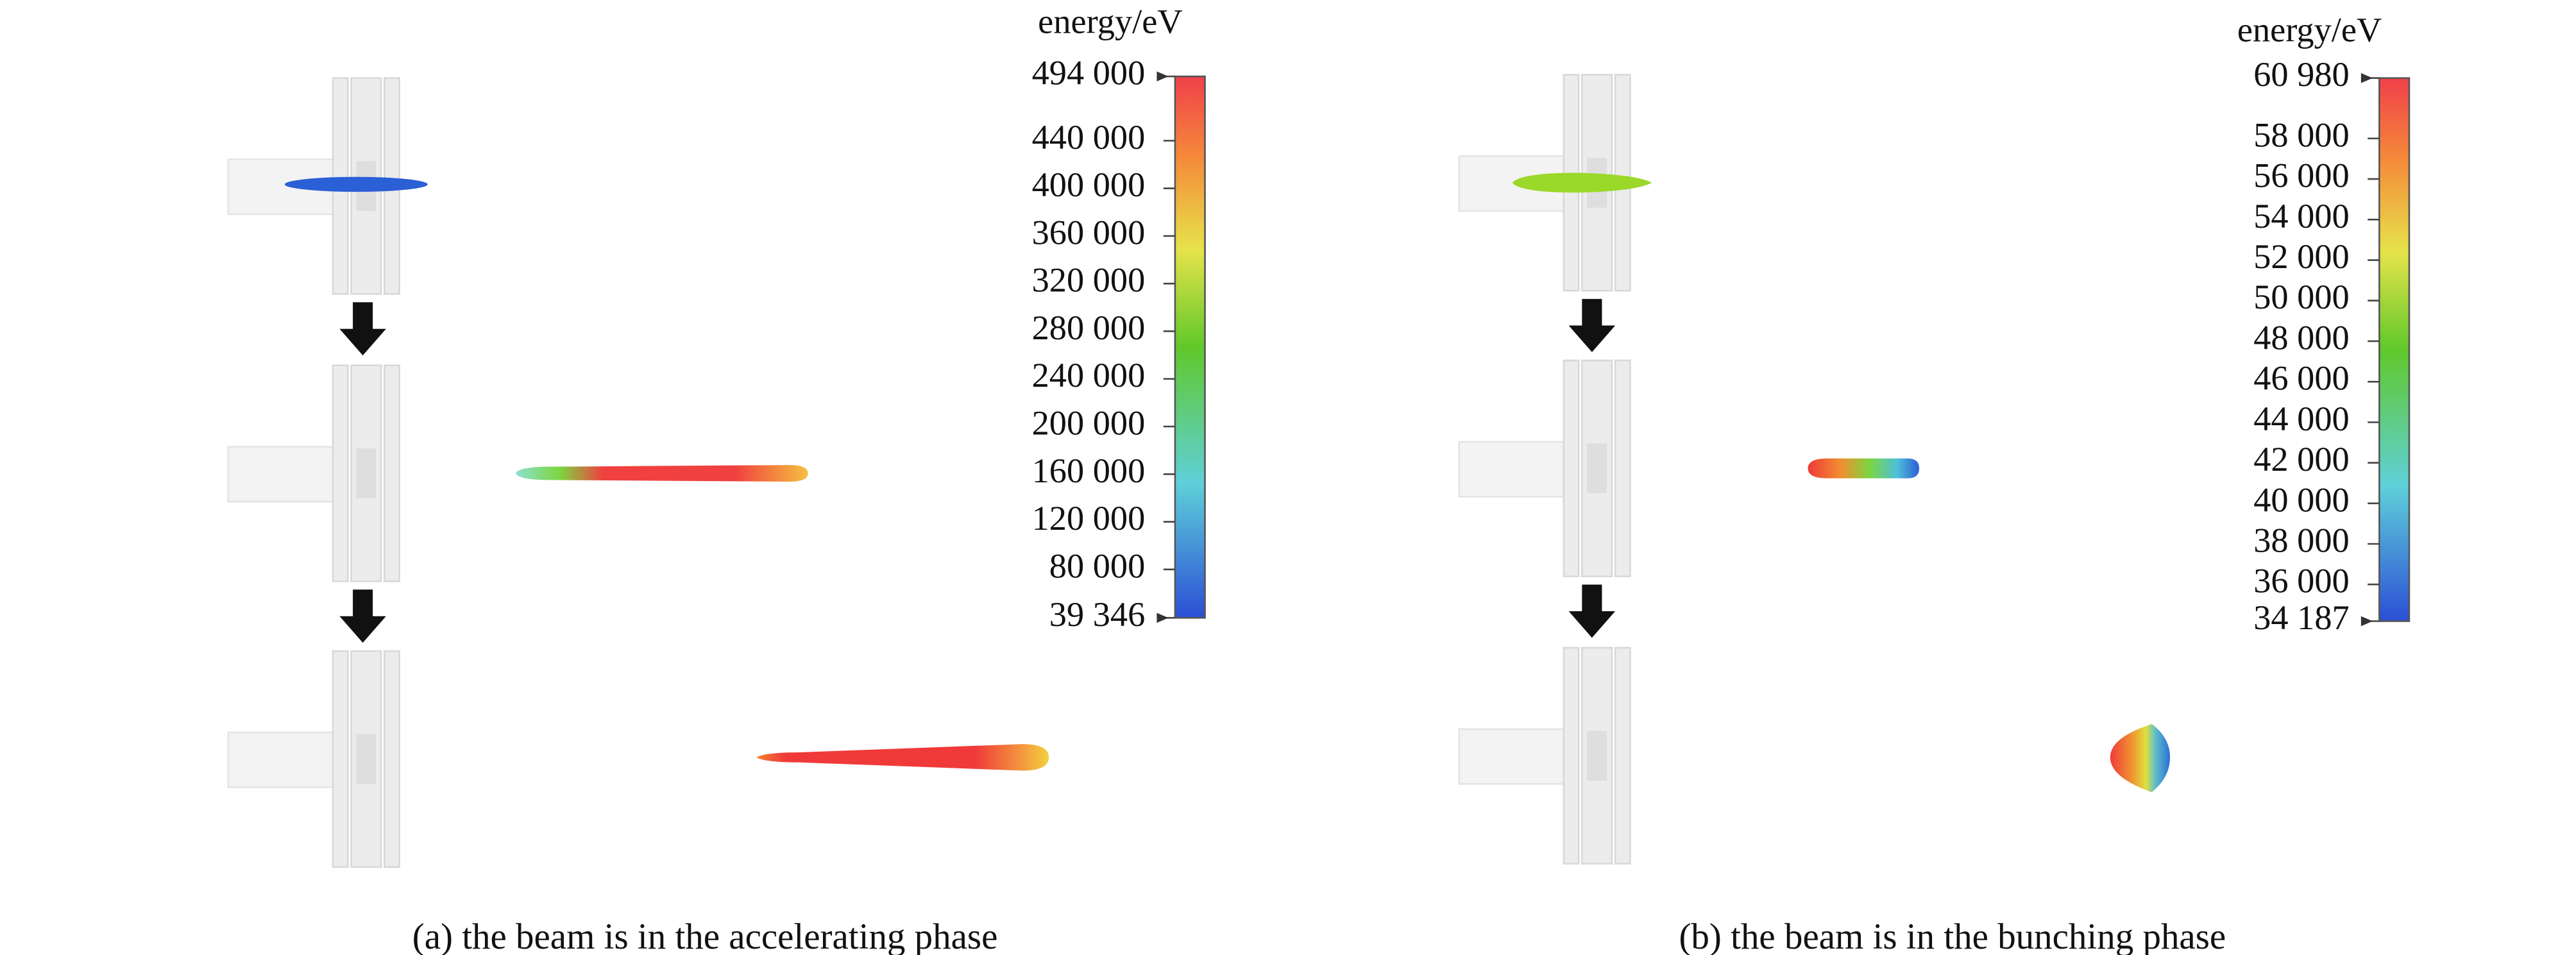  Describe the element at coordinates (2301, 175) in the screenshot. I see `tick-label: 56 000` at that location.